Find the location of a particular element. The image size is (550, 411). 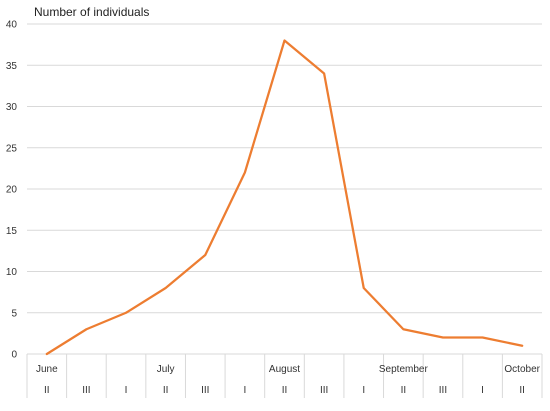

y-tick-label-35: 35 is located at coordinates (12, 66).